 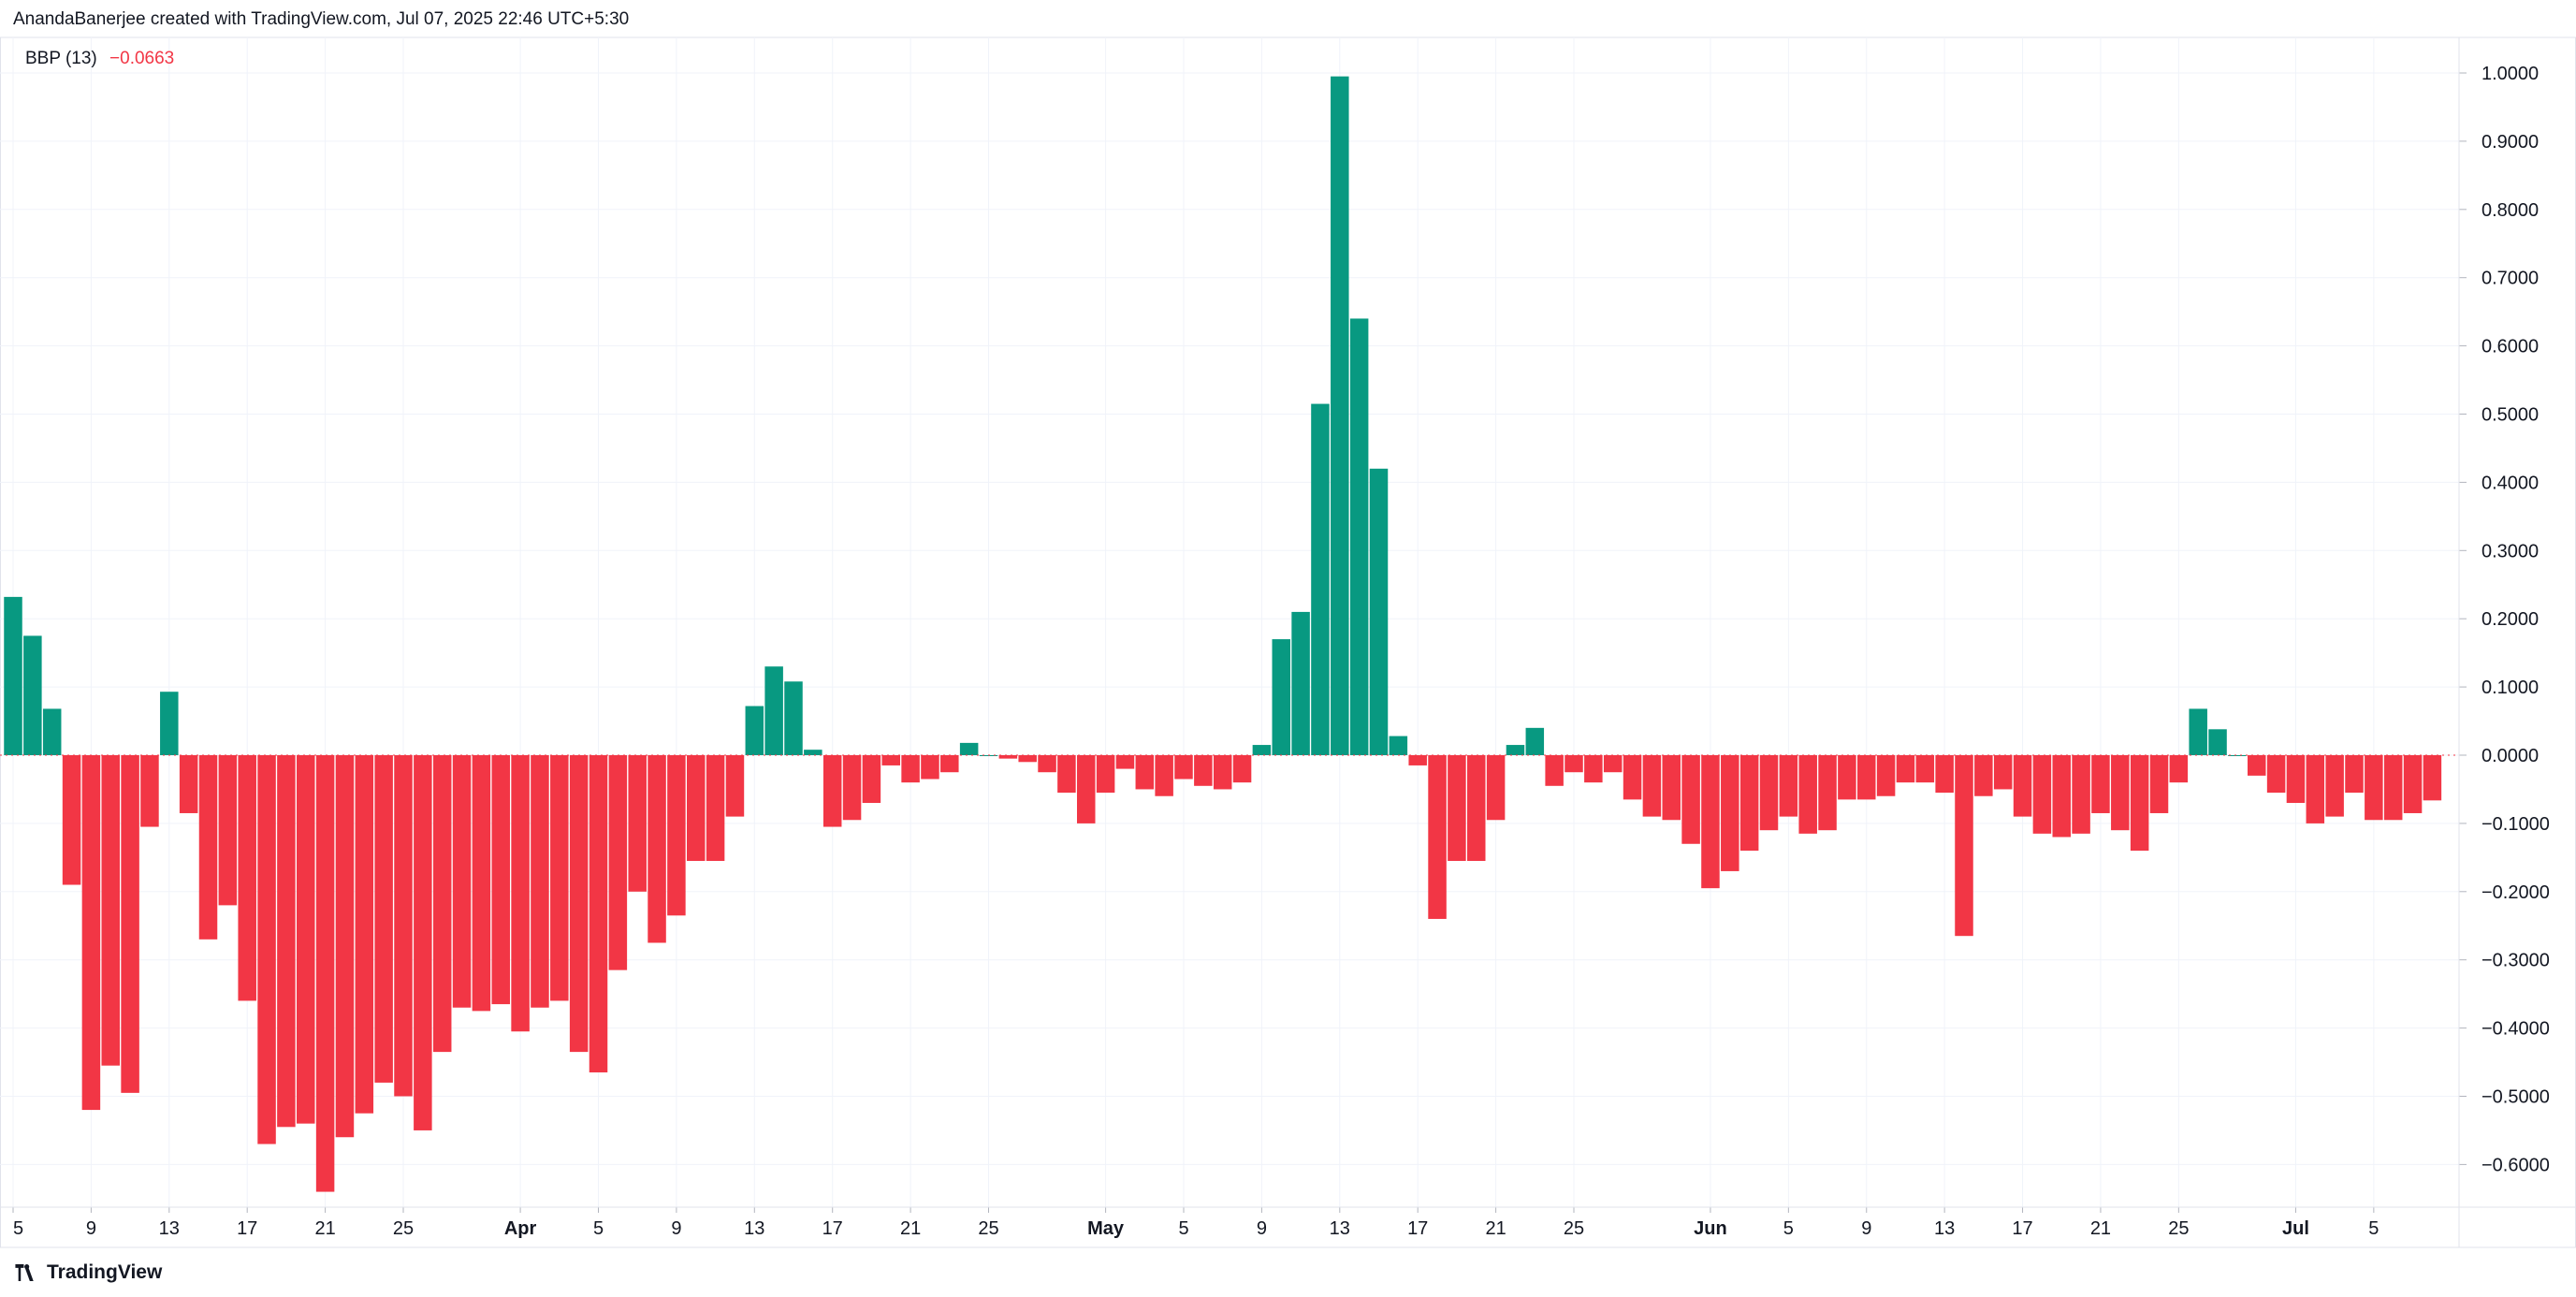 I want to click on y-tick-label: −0.6000, so click(x=2515, y=1165).